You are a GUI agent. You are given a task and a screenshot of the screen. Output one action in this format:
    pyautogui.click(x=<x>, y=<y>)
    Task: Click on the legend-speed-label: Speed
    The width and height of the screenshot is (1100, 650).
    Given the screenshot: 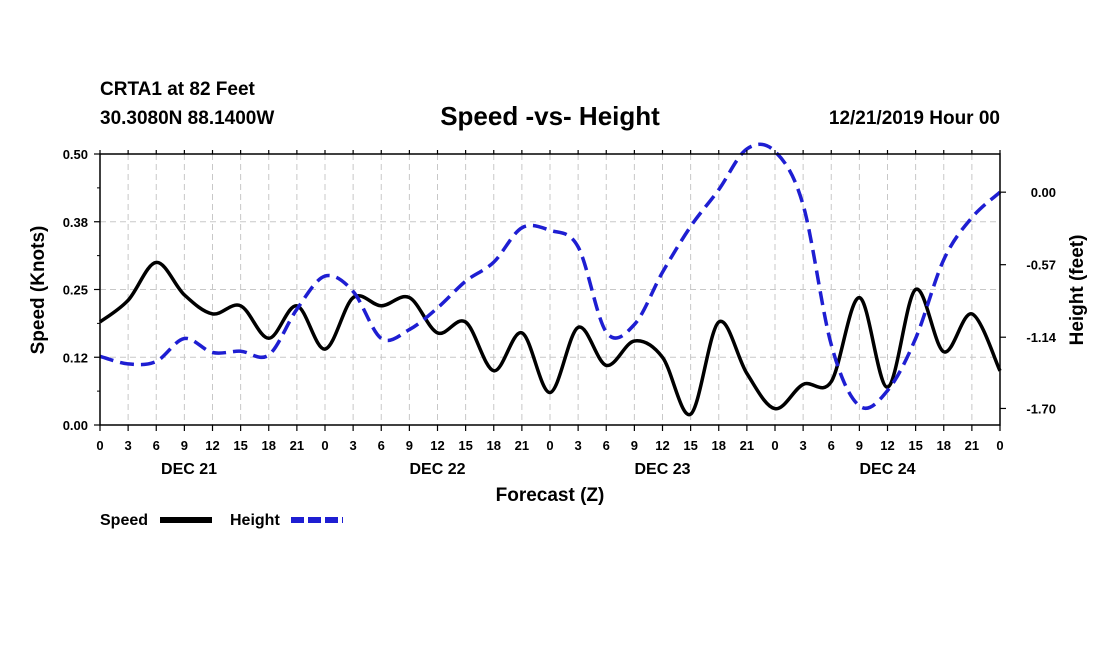 What is the action you would take?
    pyautogui.click(x=124, y=520)
    